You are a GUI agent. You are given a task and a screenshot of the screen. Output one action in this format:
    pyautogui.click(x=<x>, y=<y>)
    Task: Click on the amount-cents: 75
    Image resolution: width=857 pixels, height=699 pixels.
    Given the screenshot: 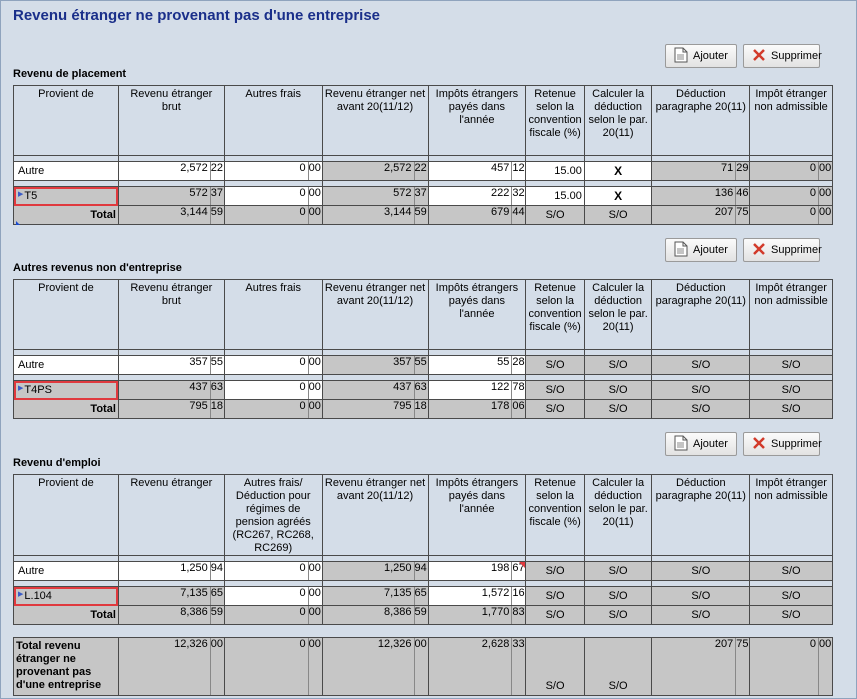 What is the action you would take?
    pyautogui.click(x=742, y=666)
    